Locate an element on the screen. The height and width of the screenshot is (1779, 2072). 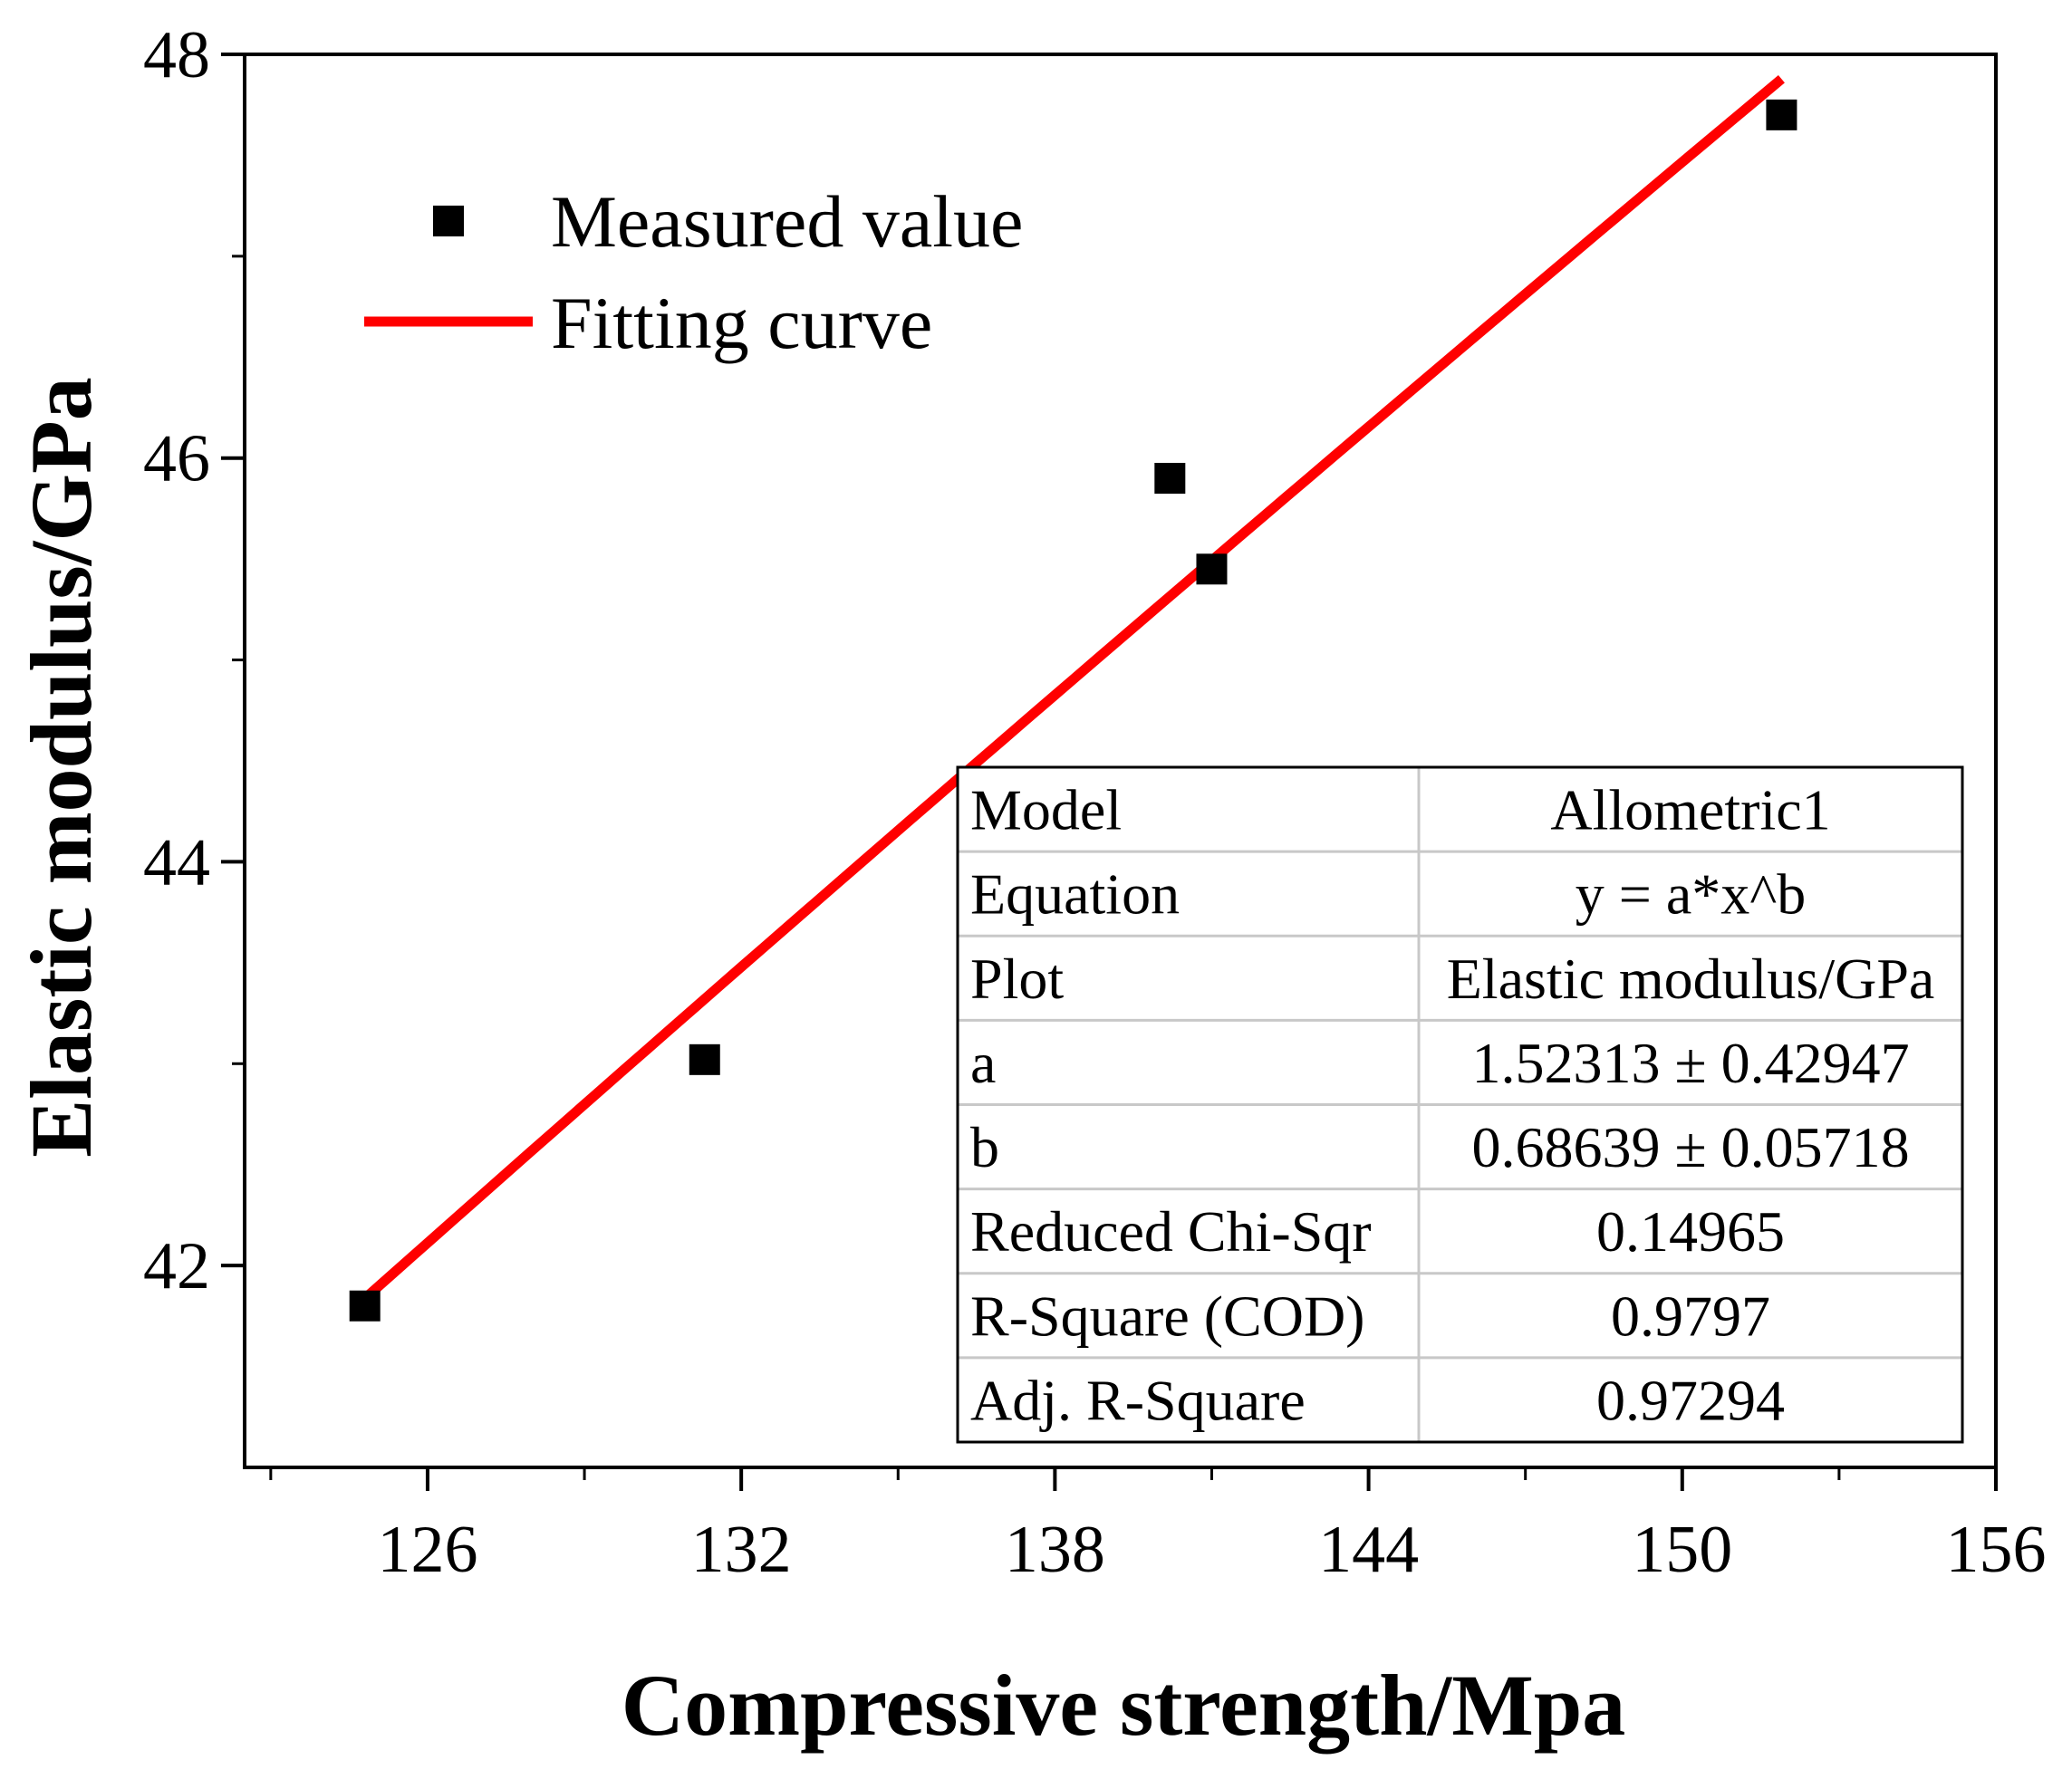
y-tick-label: 46 is located at coordinates (176, 459).